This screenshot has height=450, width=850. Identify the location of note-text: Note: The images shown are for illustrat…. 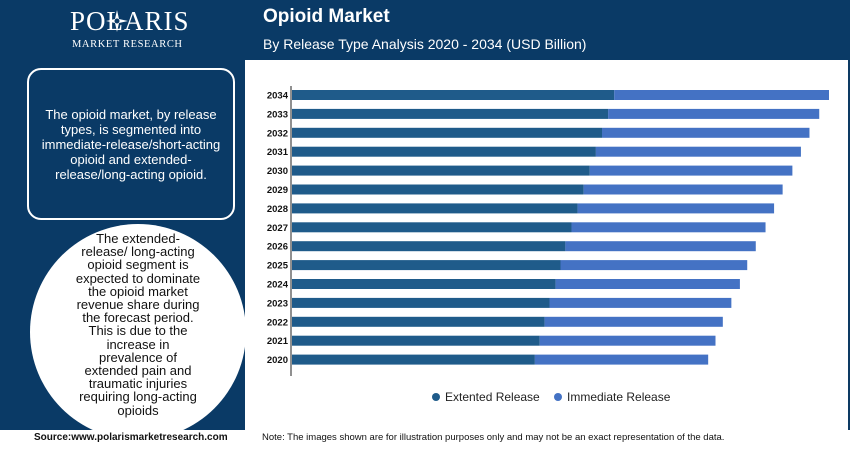
(493, 437).